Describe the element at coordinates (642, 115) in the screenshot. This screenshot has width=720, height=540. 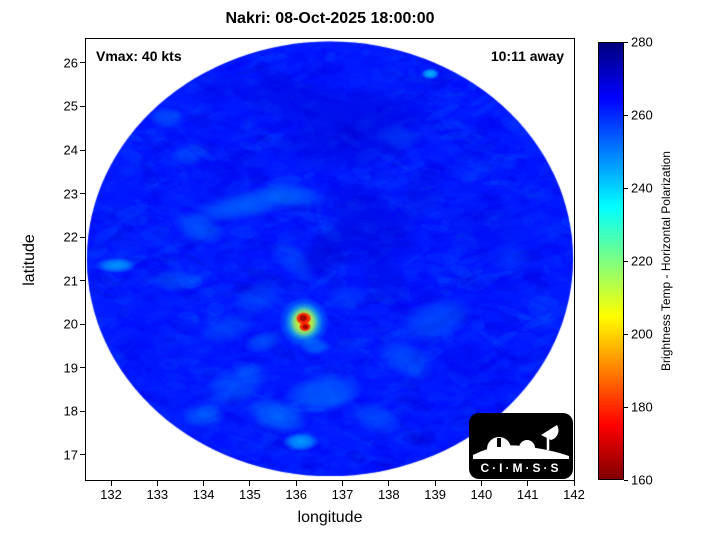
I see `colorbar-tick-label: 260` at that location.